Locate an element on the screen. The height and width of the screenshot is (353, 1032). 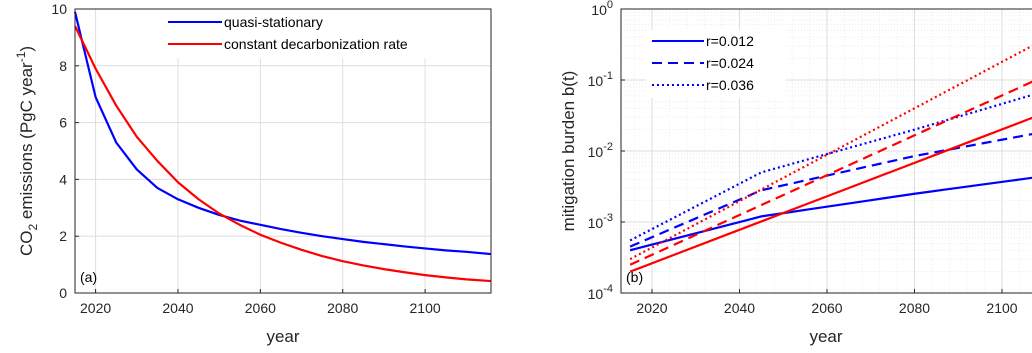
panel-a-legend-box is located at coordinates (317, 34).